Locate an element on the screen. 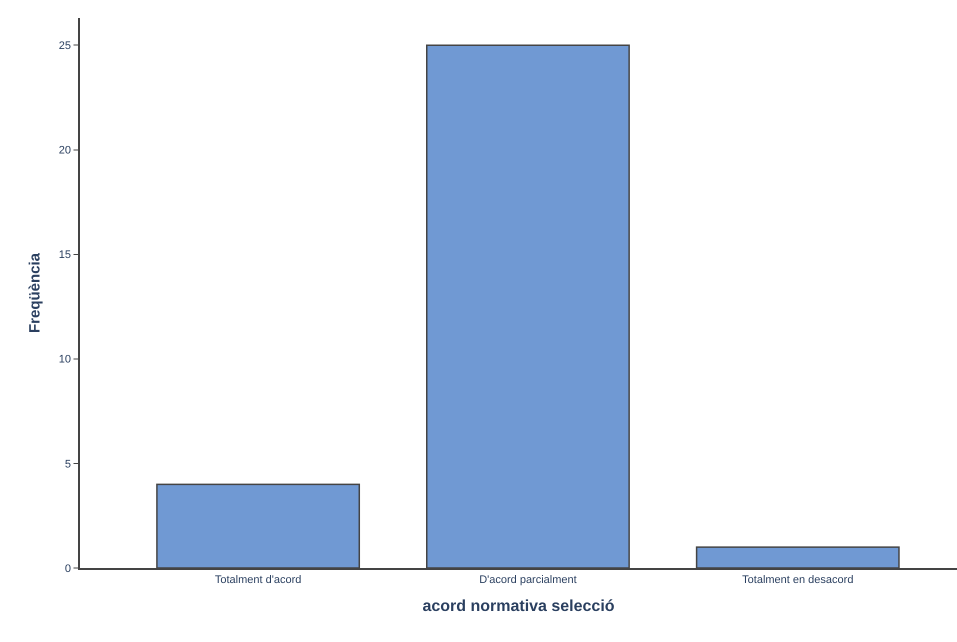  y-tick-label: 25 is located at coordinates (65, 46).